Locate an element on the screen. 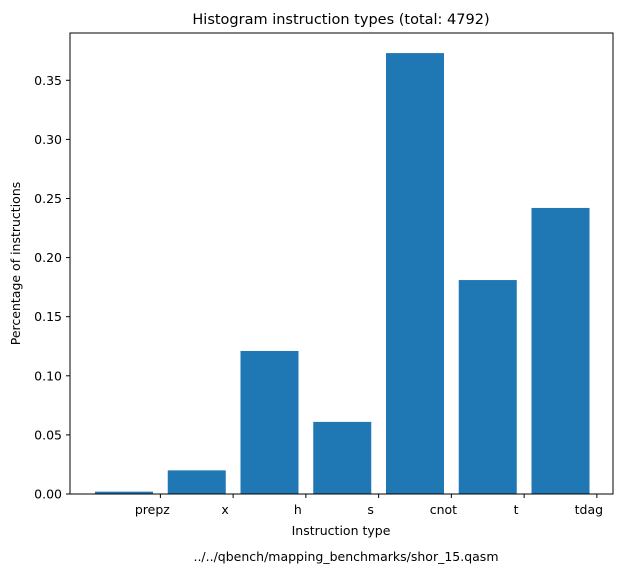 This screenshot has width=626, height=577. y-tick-label: 0.15 is located at coordinates (48, 316).